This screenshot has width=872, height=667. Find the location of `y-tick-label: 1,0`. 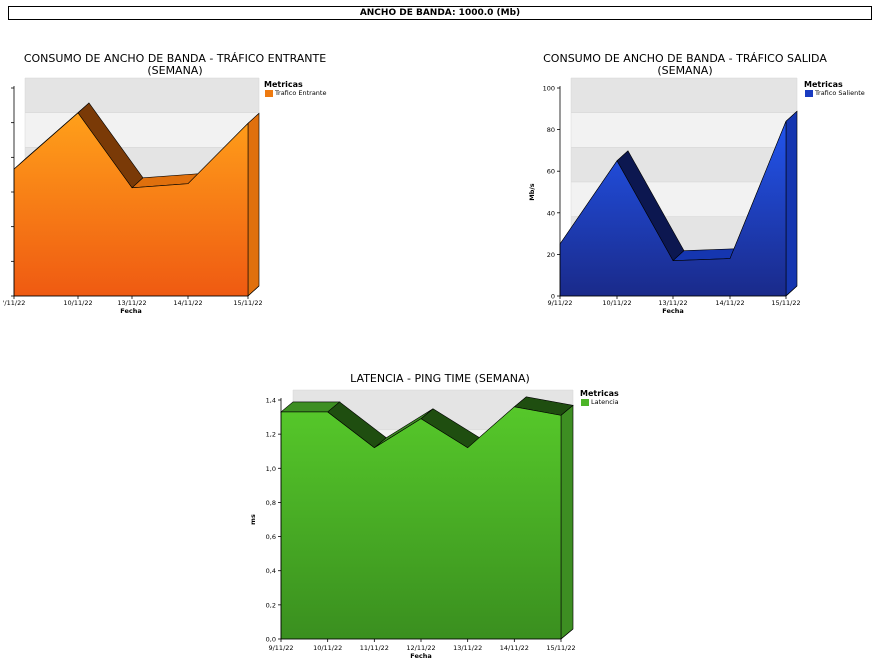

y-tick-label: 1,0 is located at coordinates (271, 469).